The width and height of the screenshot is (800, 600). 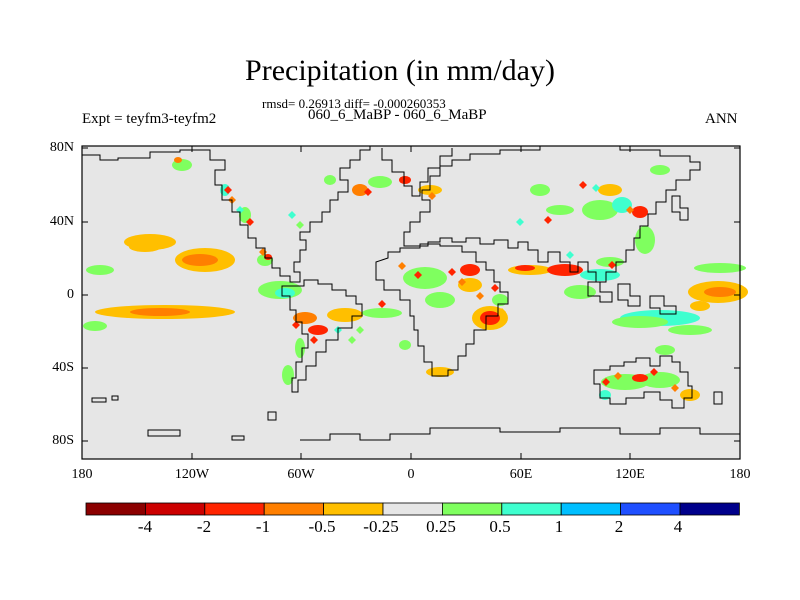 I want to click on season-label: ANN, so click(x=721, y=119).